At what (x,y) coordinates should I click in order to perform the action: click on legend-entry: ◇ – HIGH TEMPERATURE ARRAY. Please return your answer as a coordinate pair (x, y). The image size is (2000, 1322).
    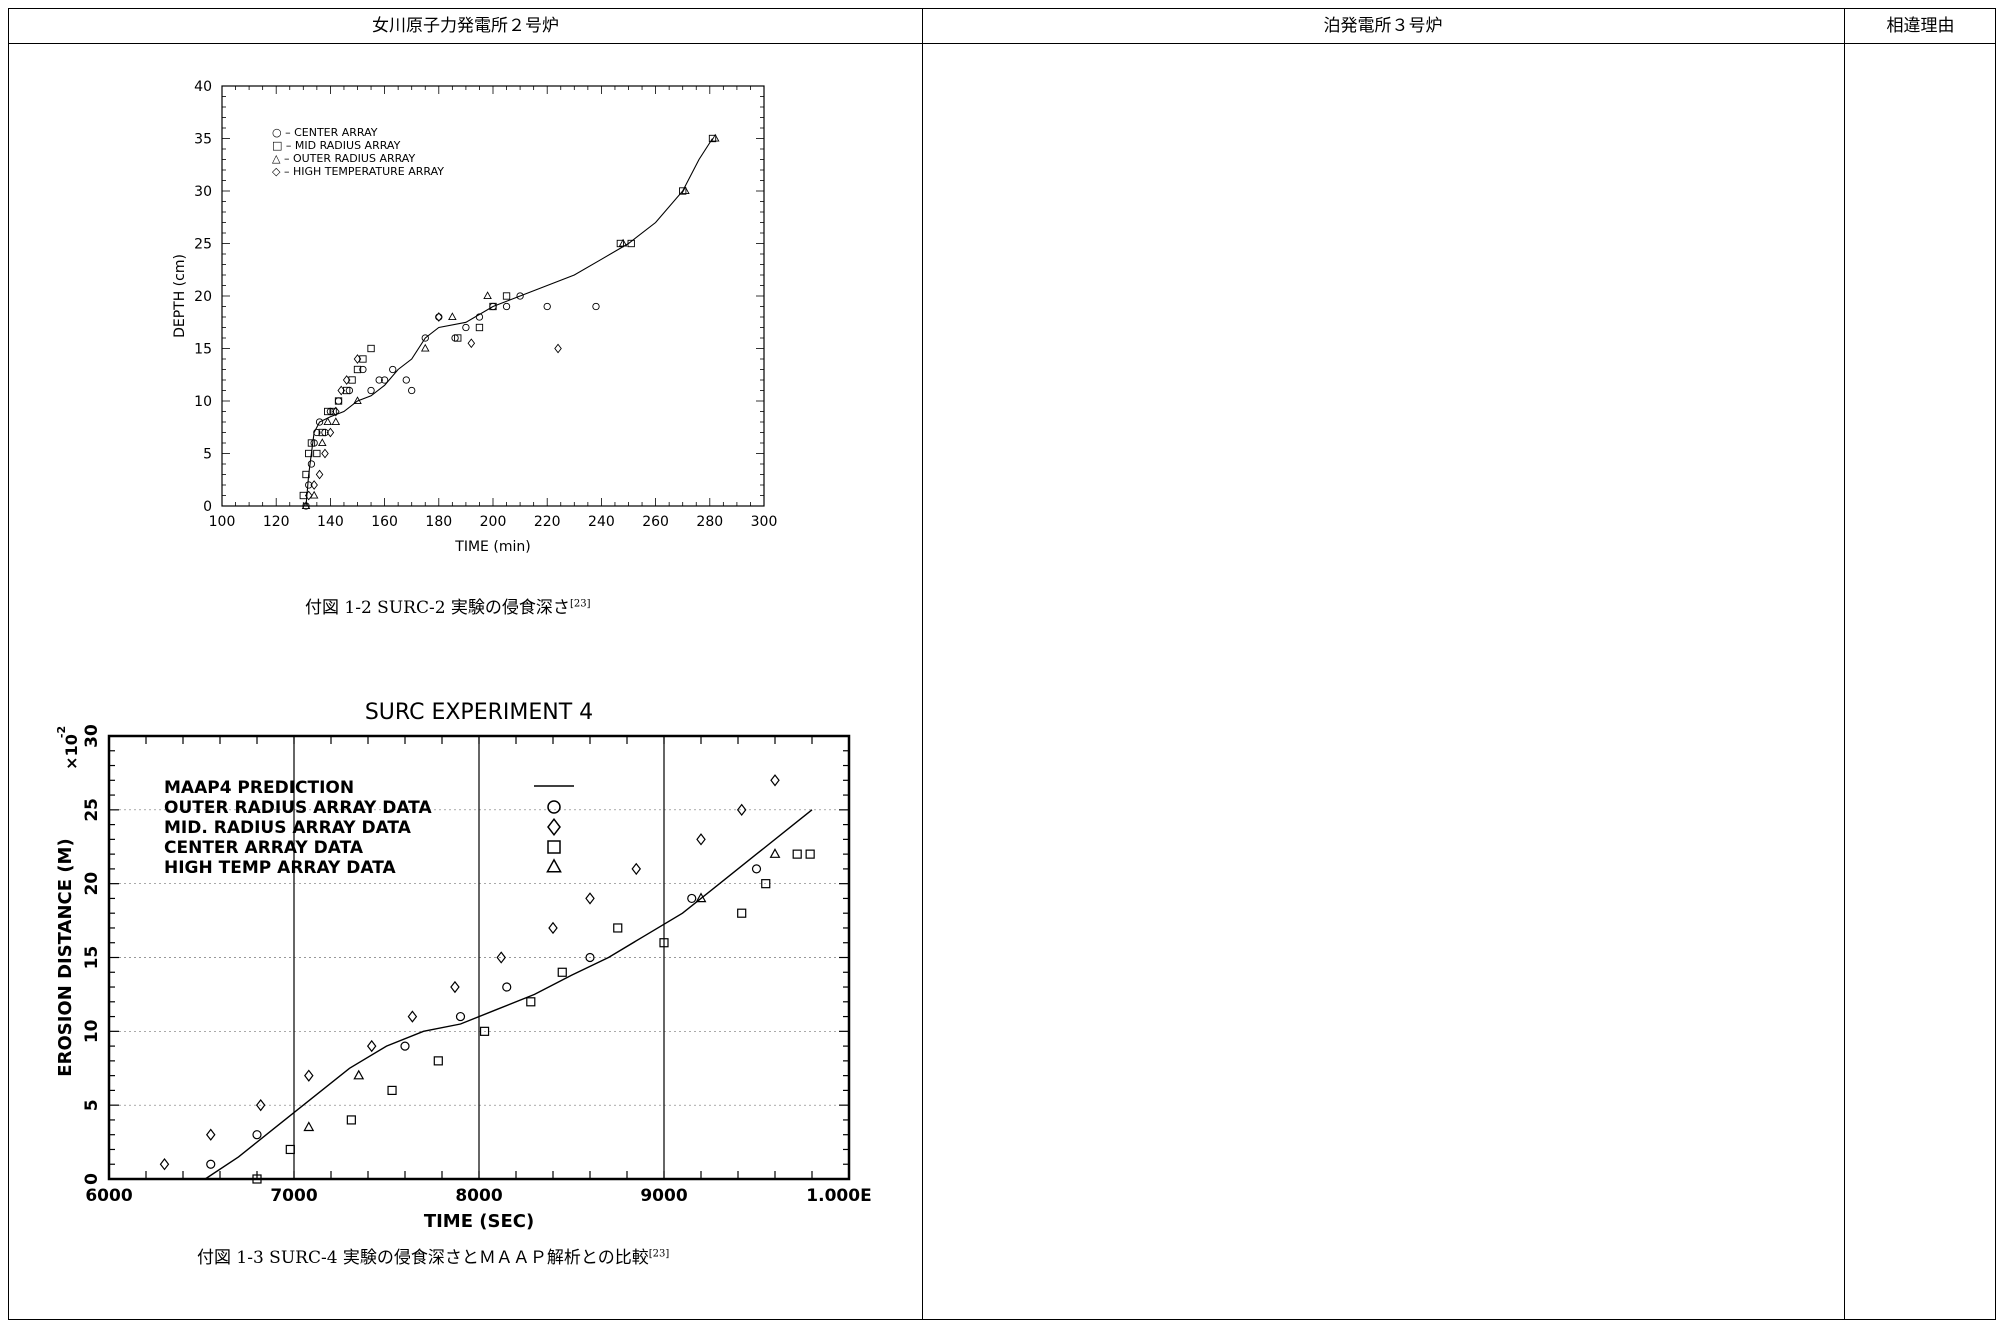
    Looking at the image, I should click on (358, 171).